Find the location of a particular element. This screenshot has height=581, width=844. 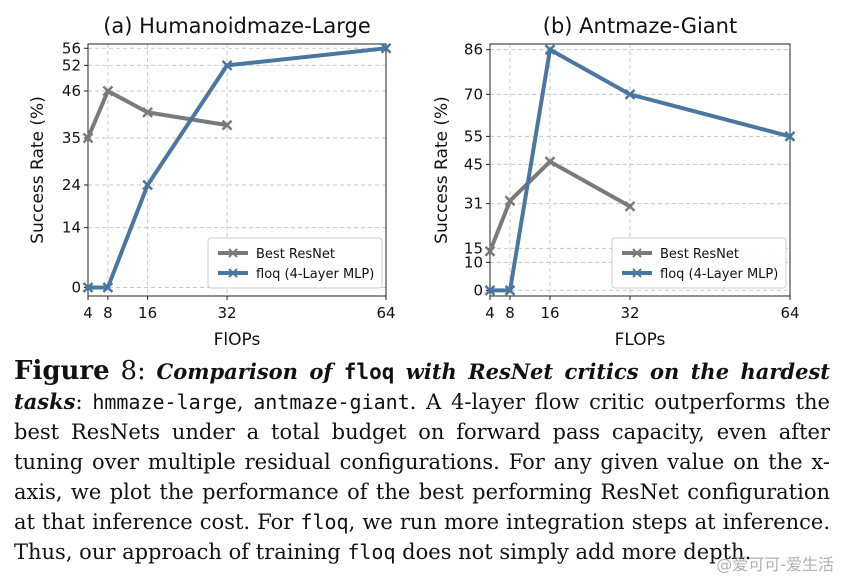

y-tick-label: 10 is located at coordinates (473, 262).